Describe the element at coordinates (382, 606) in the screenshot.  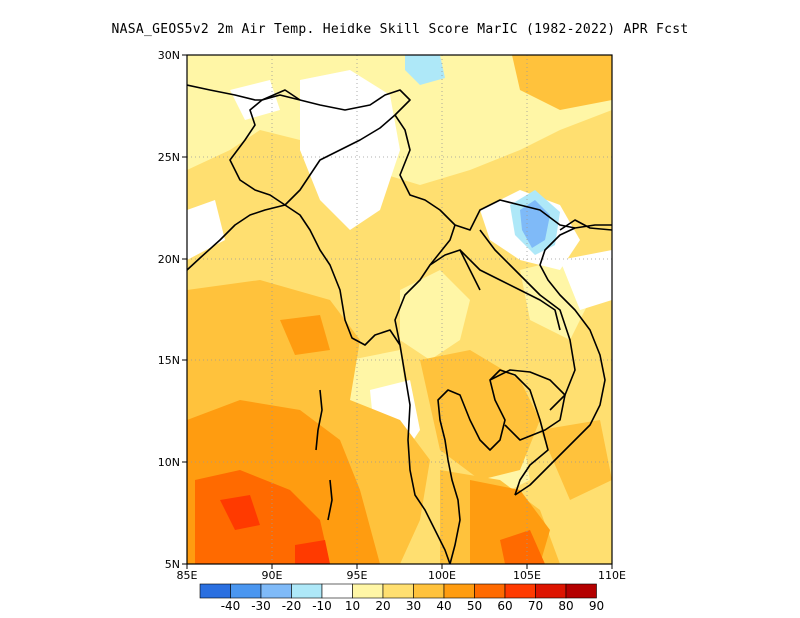
I see `colorbar-label: 20` at that location.